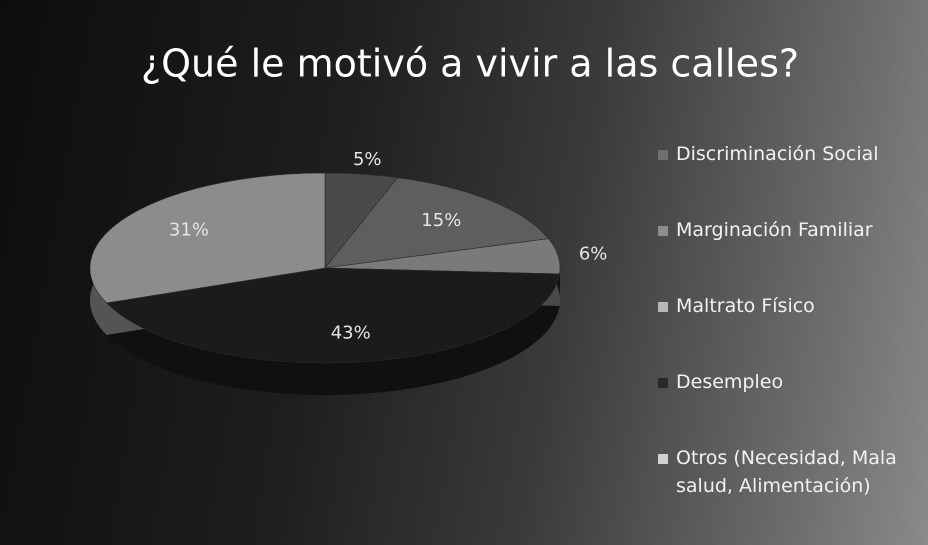  I want to click on legend-item: Desempleo, so click(788, 406).